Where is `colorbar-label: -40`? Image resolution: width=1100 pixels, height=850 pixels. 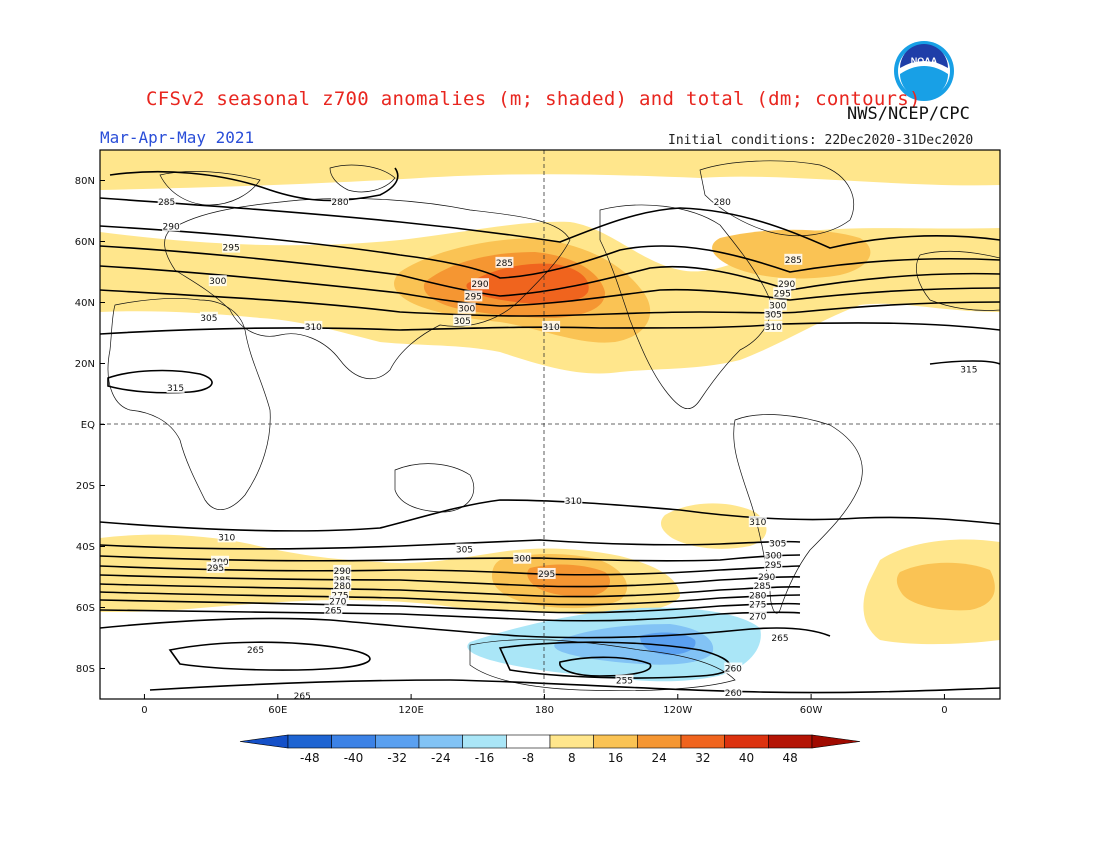 colorbar-label: -40 is located at coordinates (354, 758).